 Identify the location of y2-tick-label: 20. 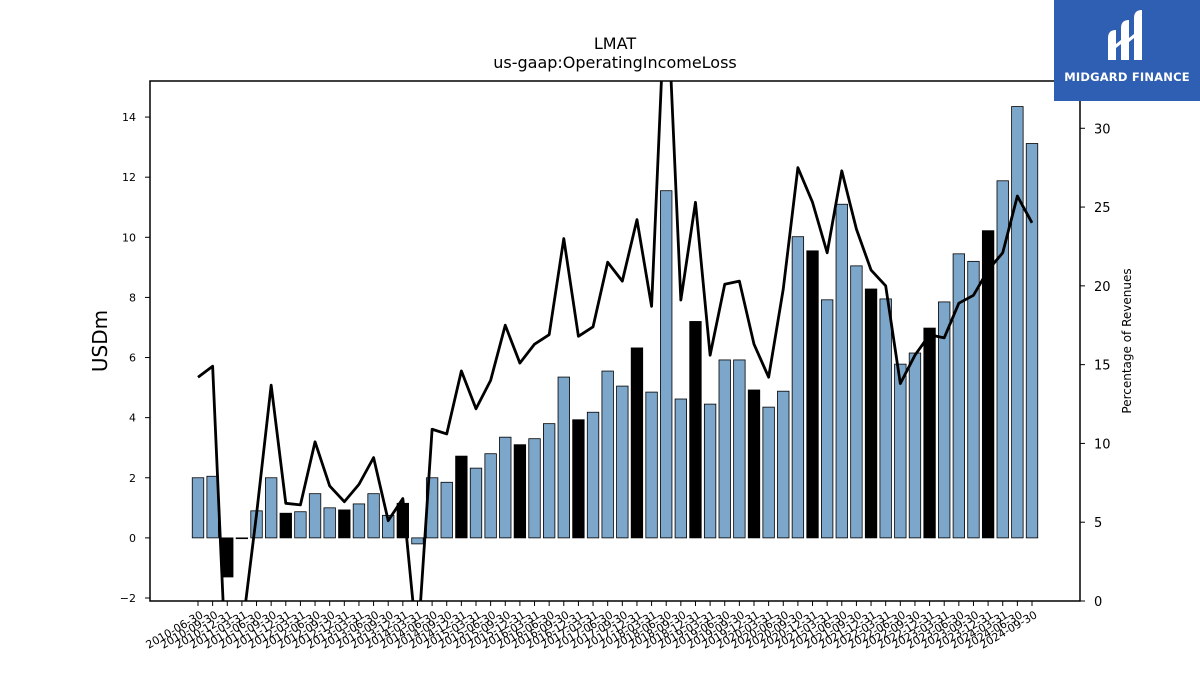
(1102, 287).